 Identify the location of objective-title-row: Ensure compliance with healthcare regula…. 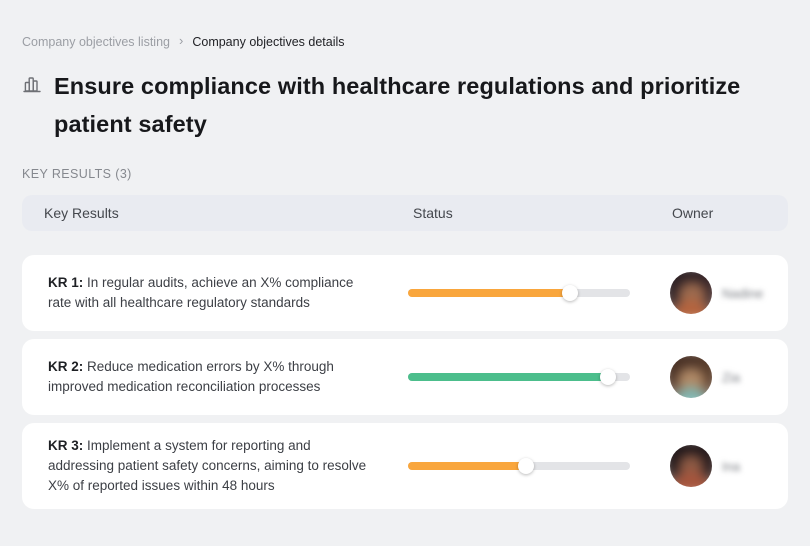
(405, 105).